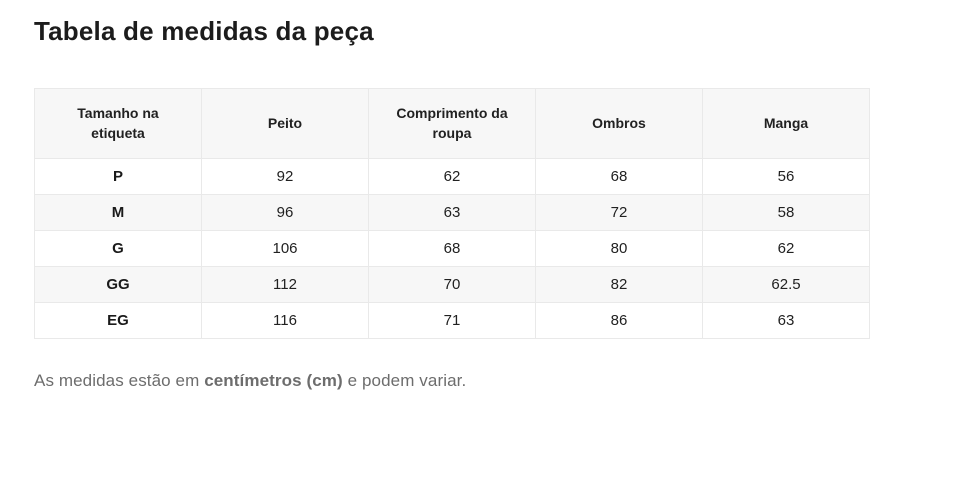 The width and height of the screenshot is (977, 482). Describe the element at coordinates (619, 123) in the screenshot. I see `column-header-ombros: Ombros` at that location.